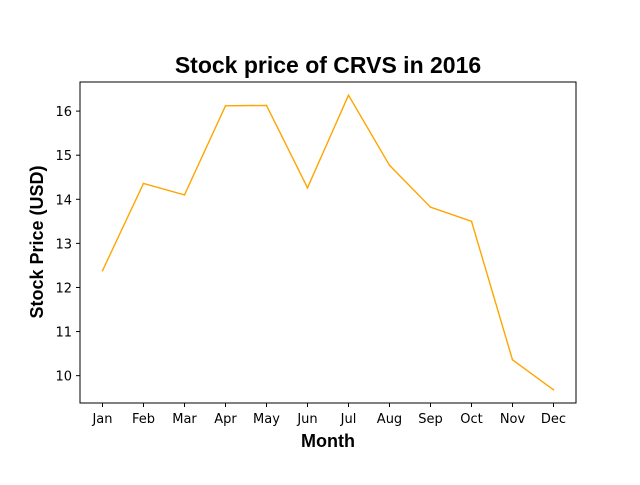  I want to click on x-tick-label: May, so click(266, 419).